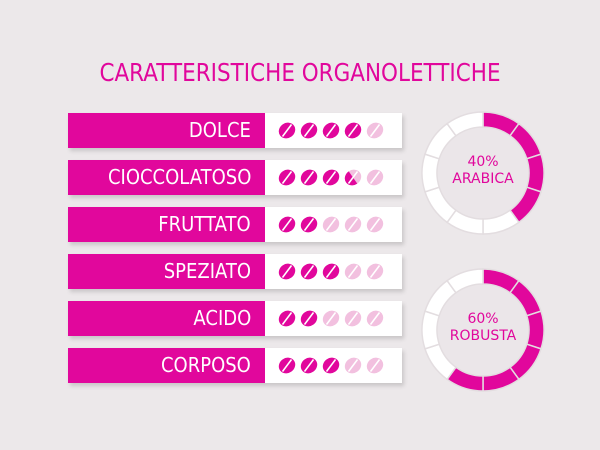  I want to click on characteristic-row: ACIDO, so click(235, 318).